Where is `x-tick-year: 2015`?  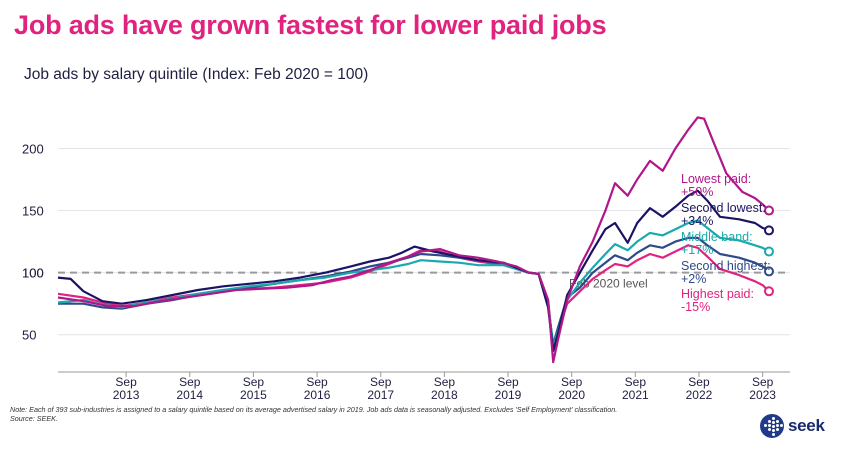
x-tick-year: 2015 is located at coordinates (253, 395).